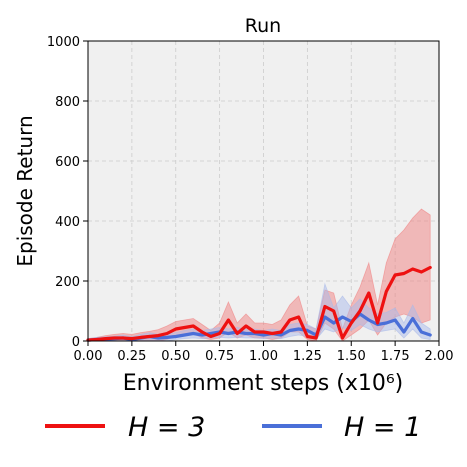  What do you see at coordinates (166, 427) in the screenshot?
I see `legend-label-h3: H = 3` at bounding box center [166, 427].